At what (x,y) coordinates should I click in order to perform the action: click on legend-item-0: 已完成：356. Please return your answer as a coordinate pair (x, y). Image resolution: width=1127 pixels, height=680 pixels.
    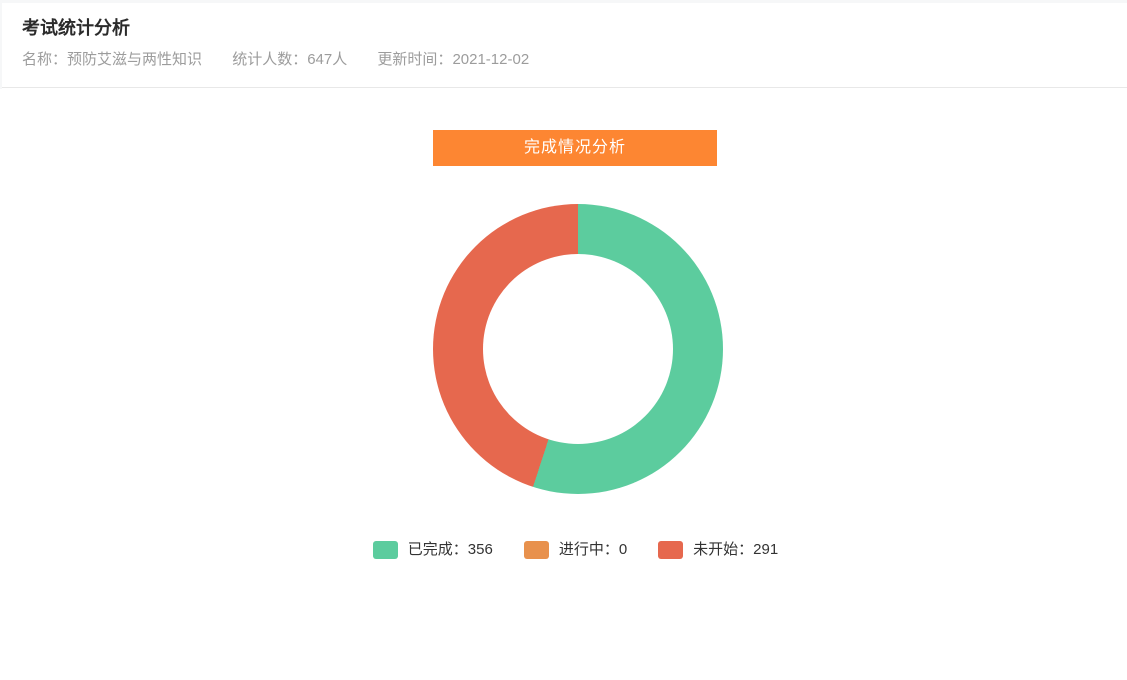
    Looking at the image, I should click on (432, 550).